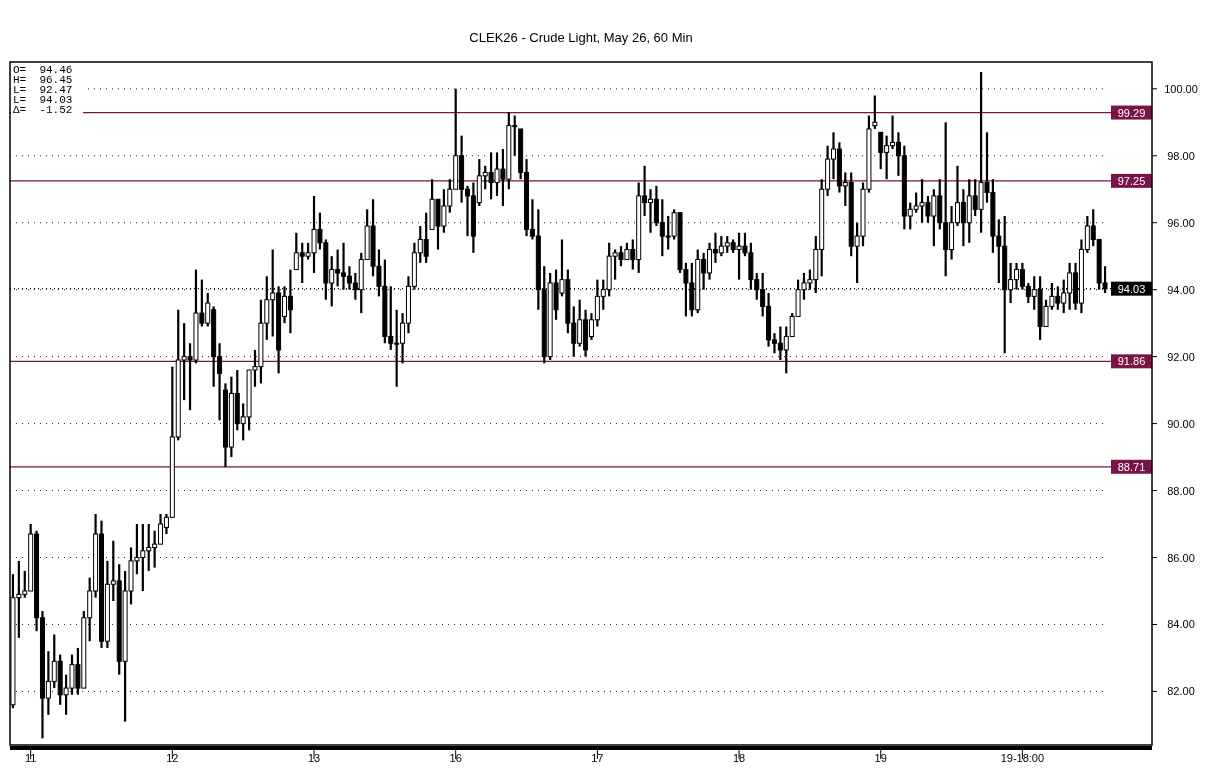 The width and height of the screenshot is (1215, 768). I want to click on x-tick-label: 12, so click(172, 758).